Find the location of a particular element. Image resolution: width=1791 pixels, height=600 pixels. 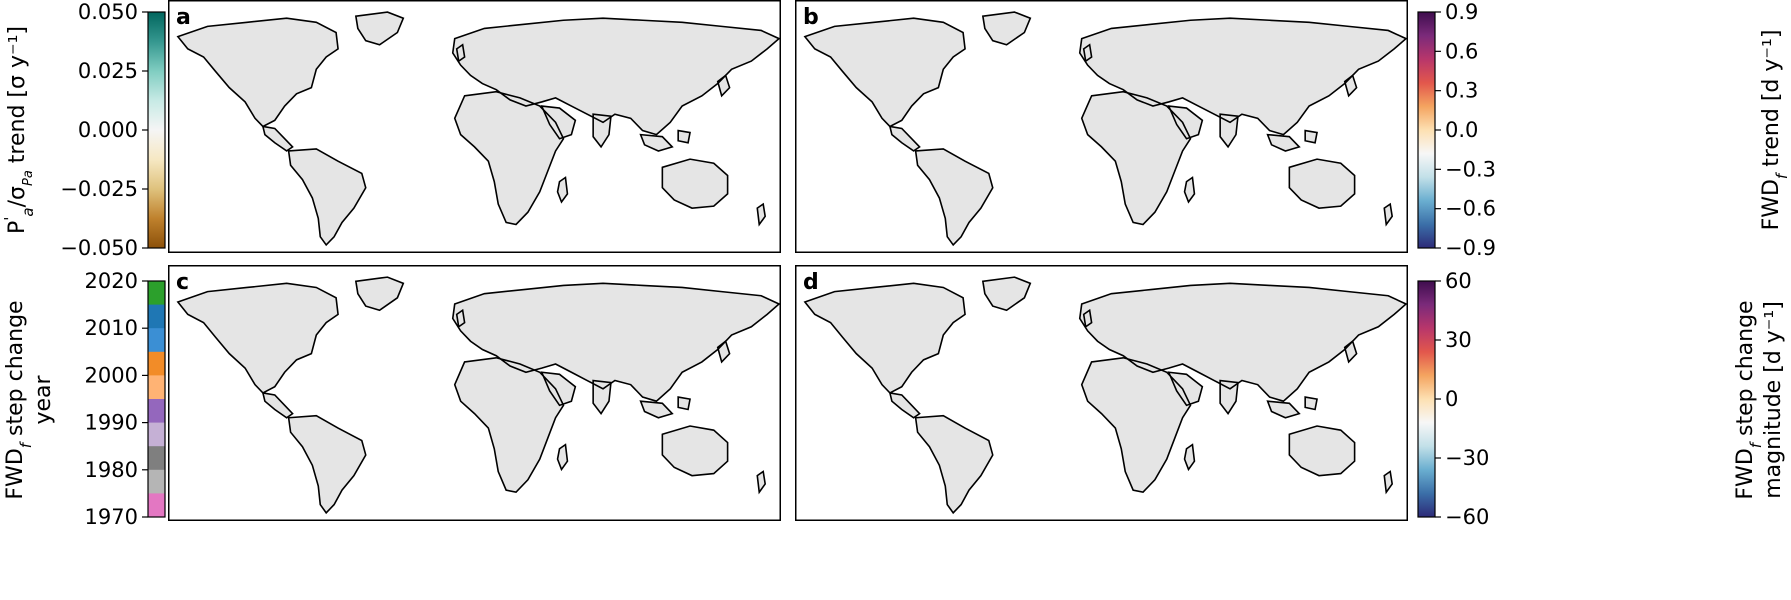

colorbar-b: 0.9 0.6 0.3 0.0 −0.3 −0.6 −0.9 is located at coordinates (1456, 130).